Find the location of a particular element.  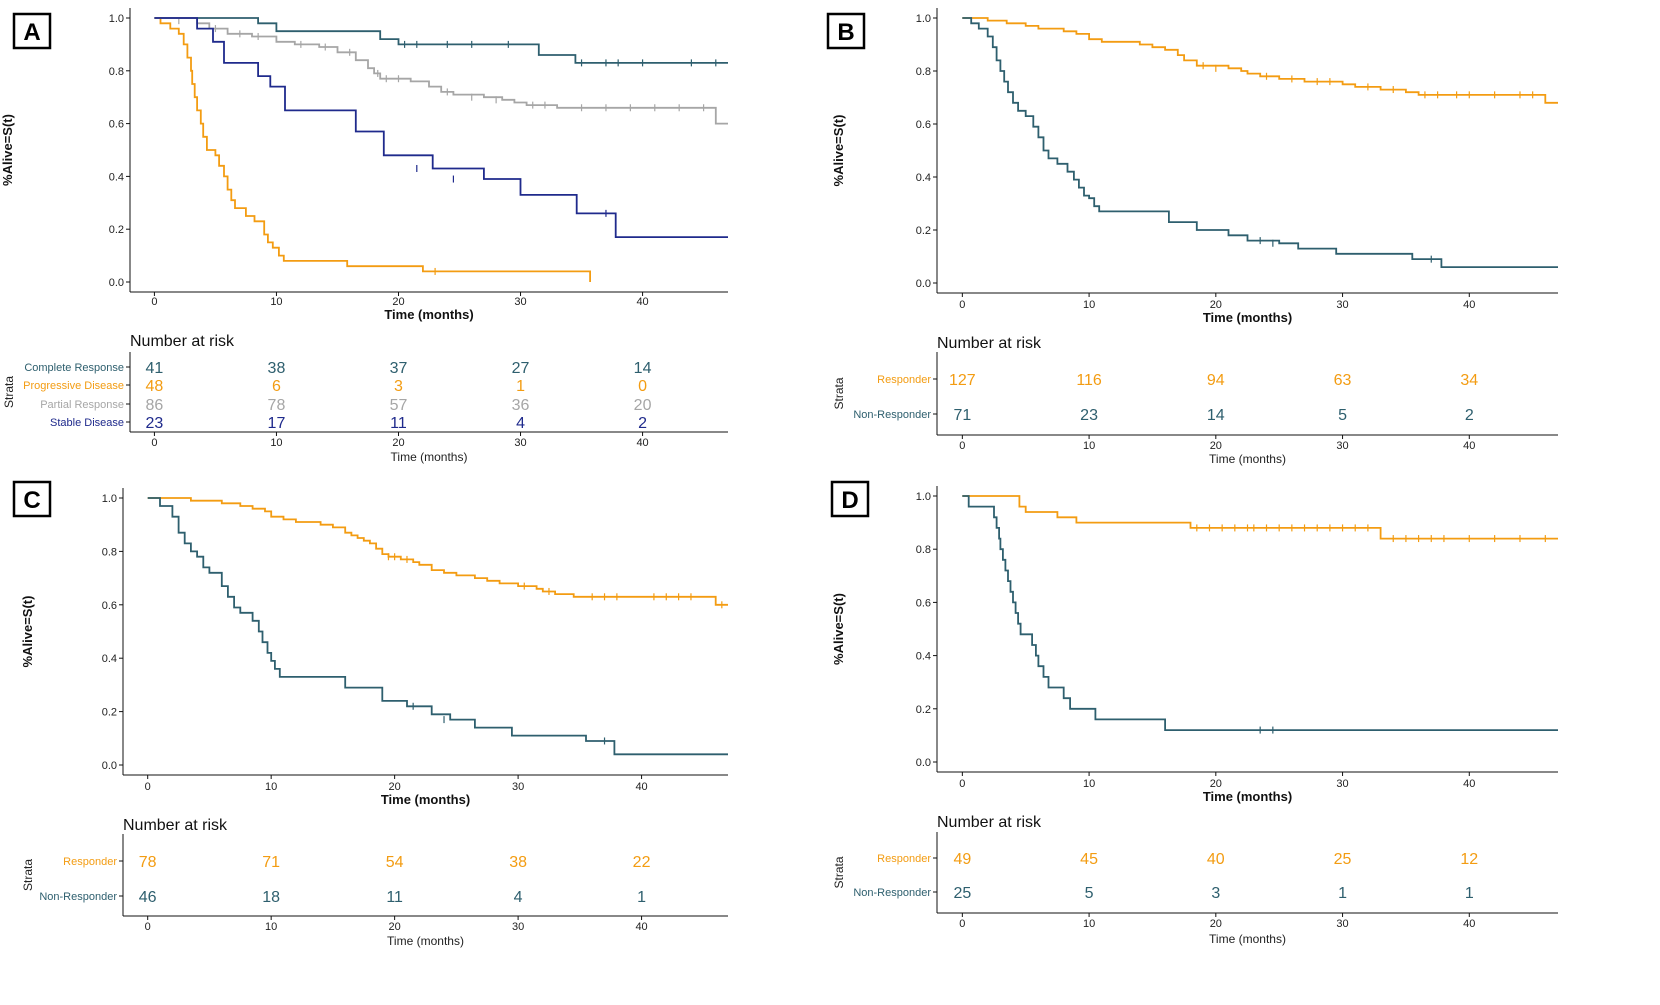

risk-count: 22 is located at coordinates (642, 862).